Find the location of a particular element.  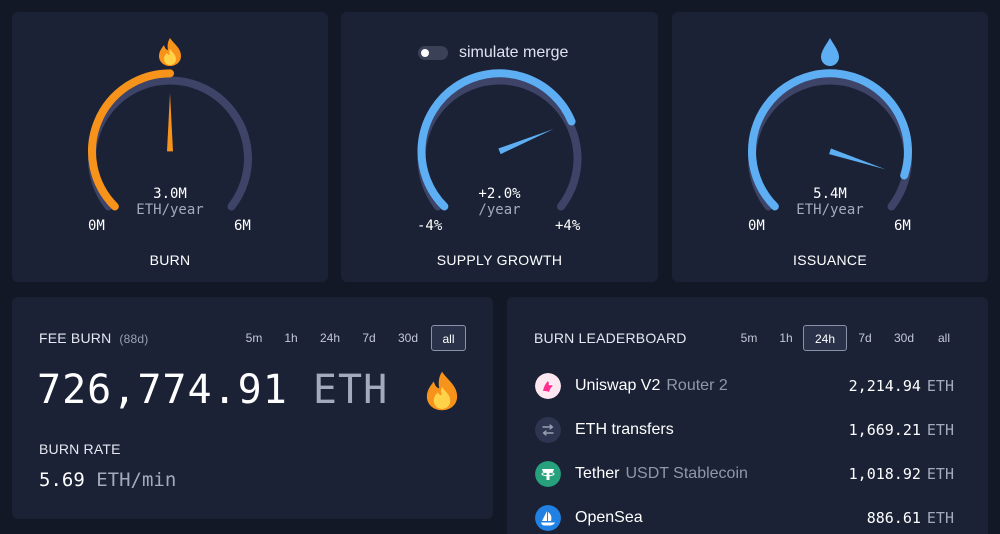

transfer-arrows-icon is located at coordinates (548, 430).